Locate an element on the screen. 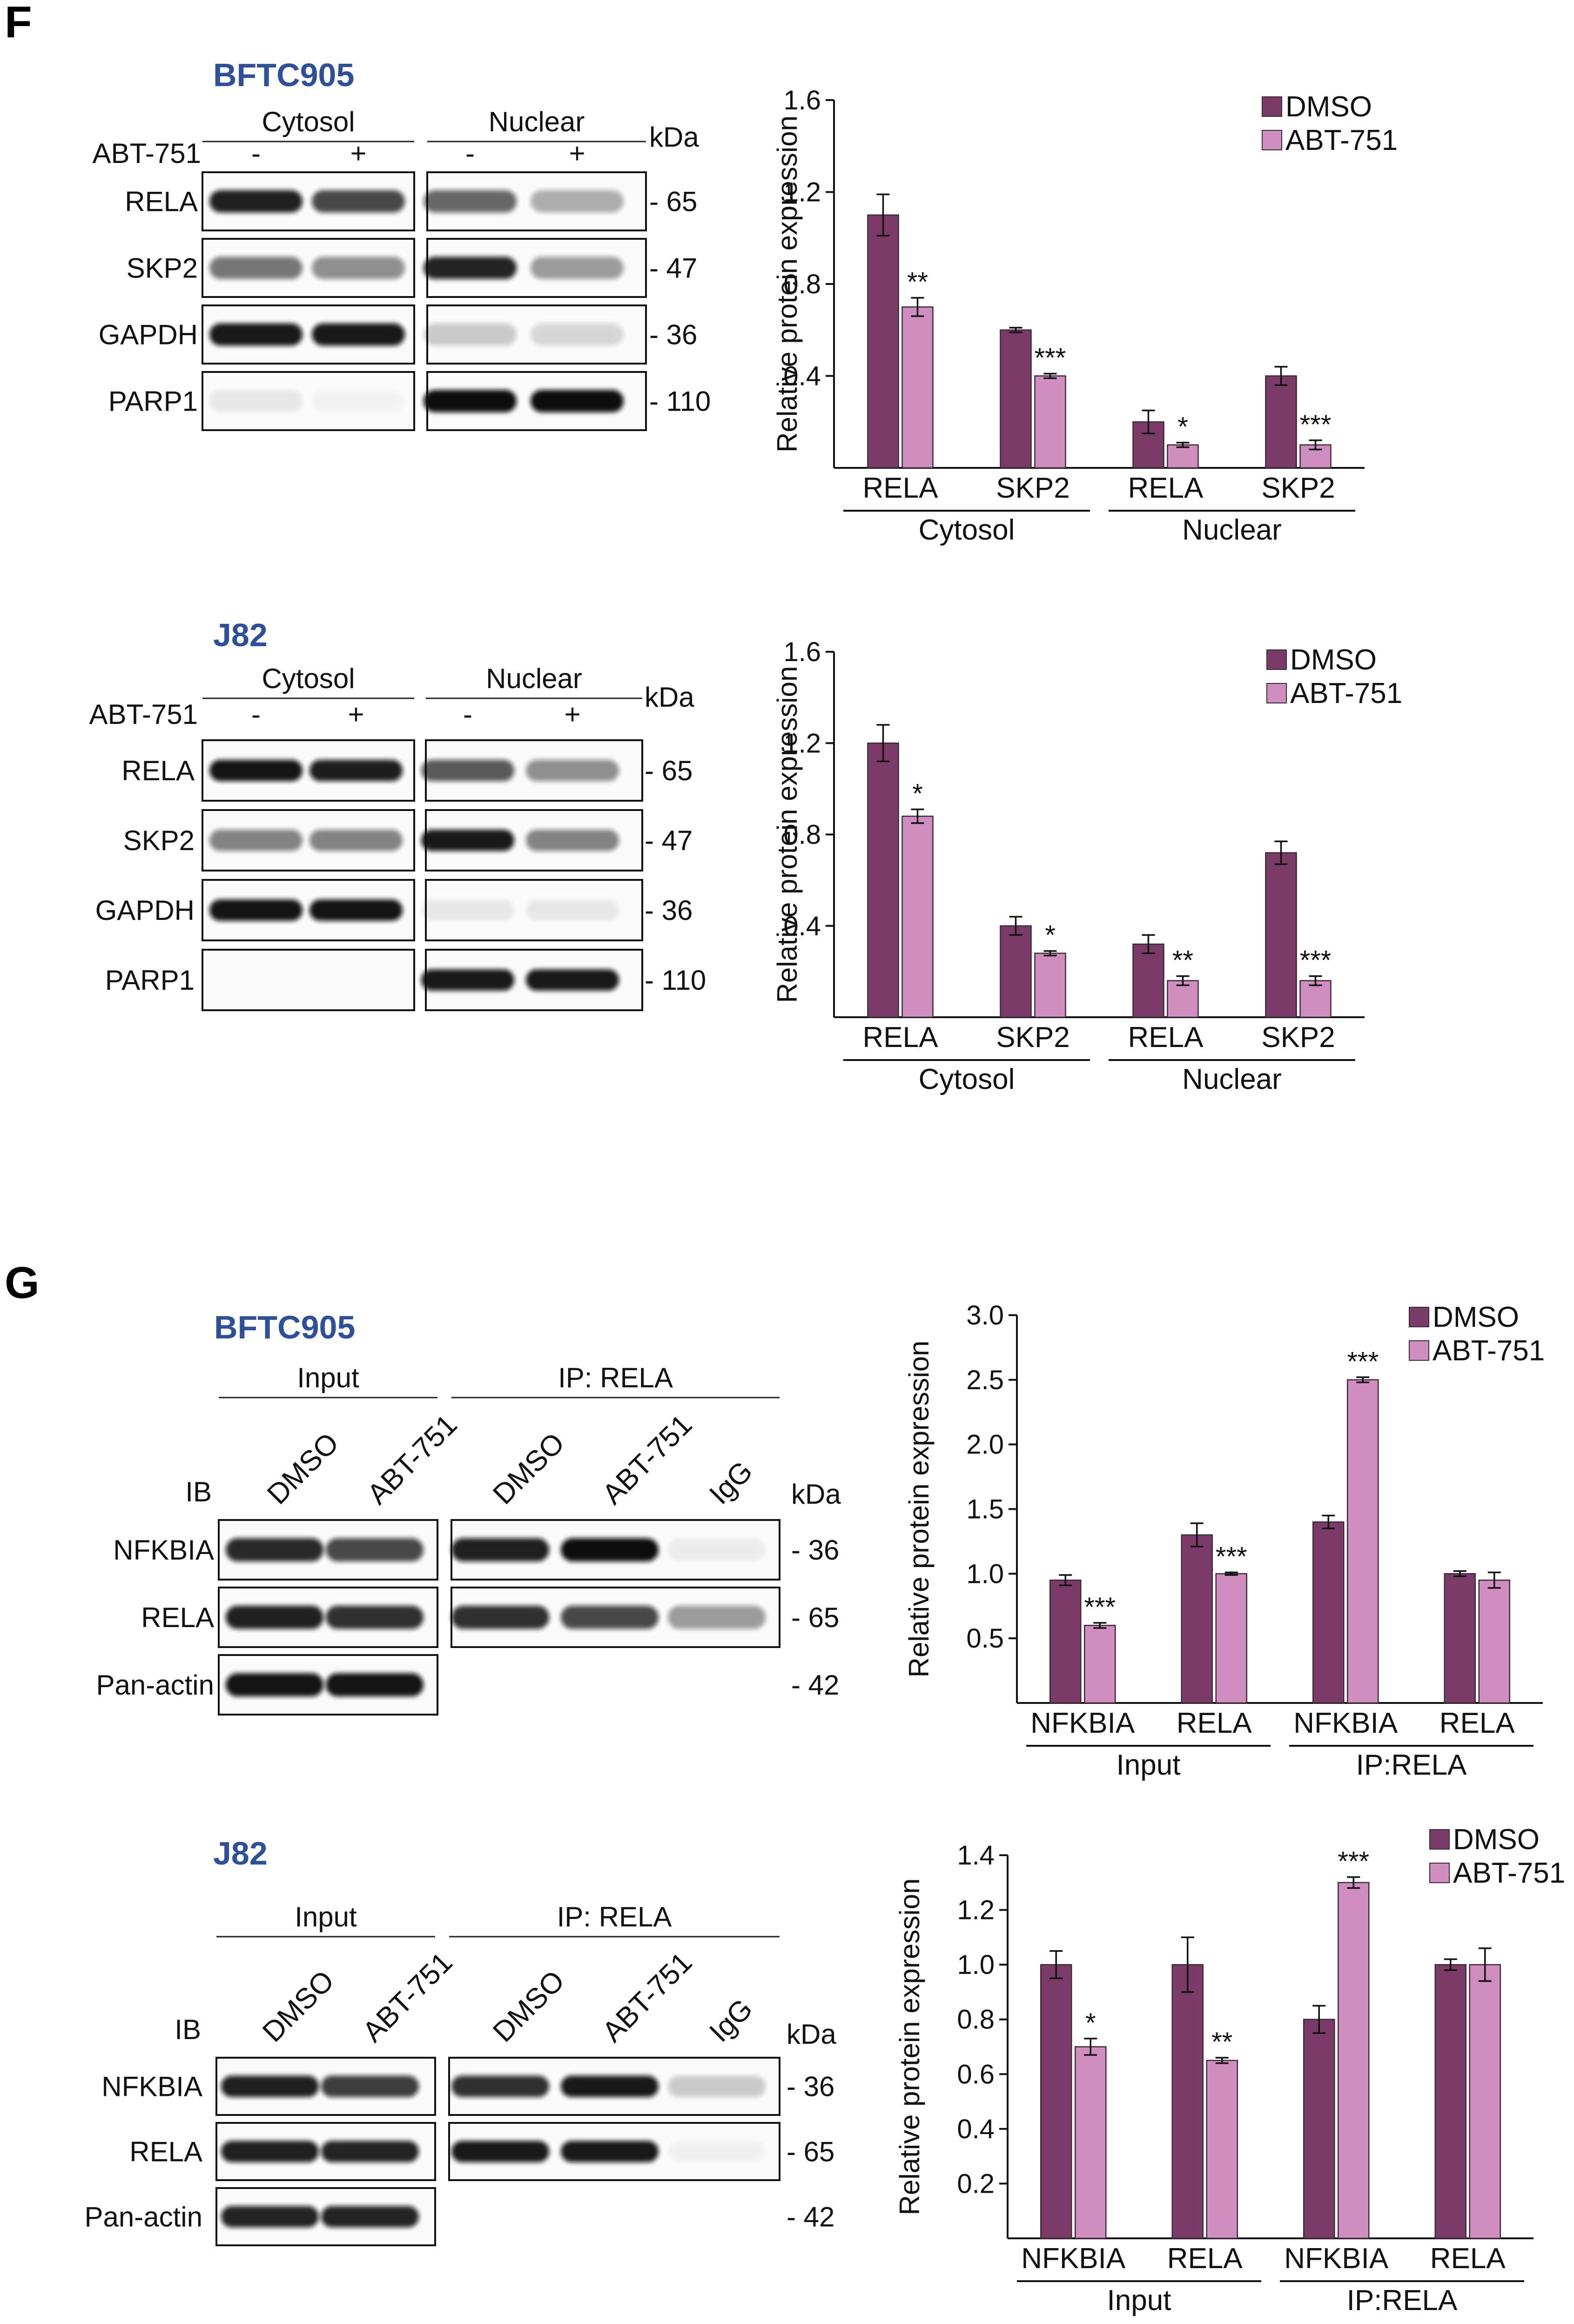 The image size is (1574, 2324). blot-f1-row-label-gapdh: GAPDH is located at coordinates (145, 911).